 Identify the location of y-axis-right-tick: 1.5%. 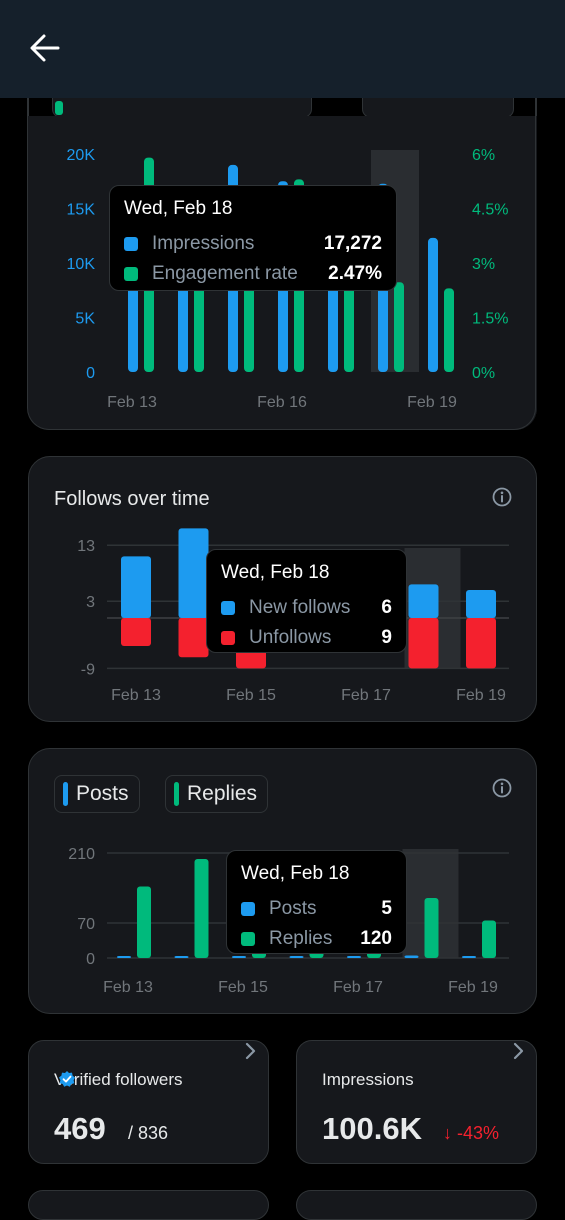
(490, 319).